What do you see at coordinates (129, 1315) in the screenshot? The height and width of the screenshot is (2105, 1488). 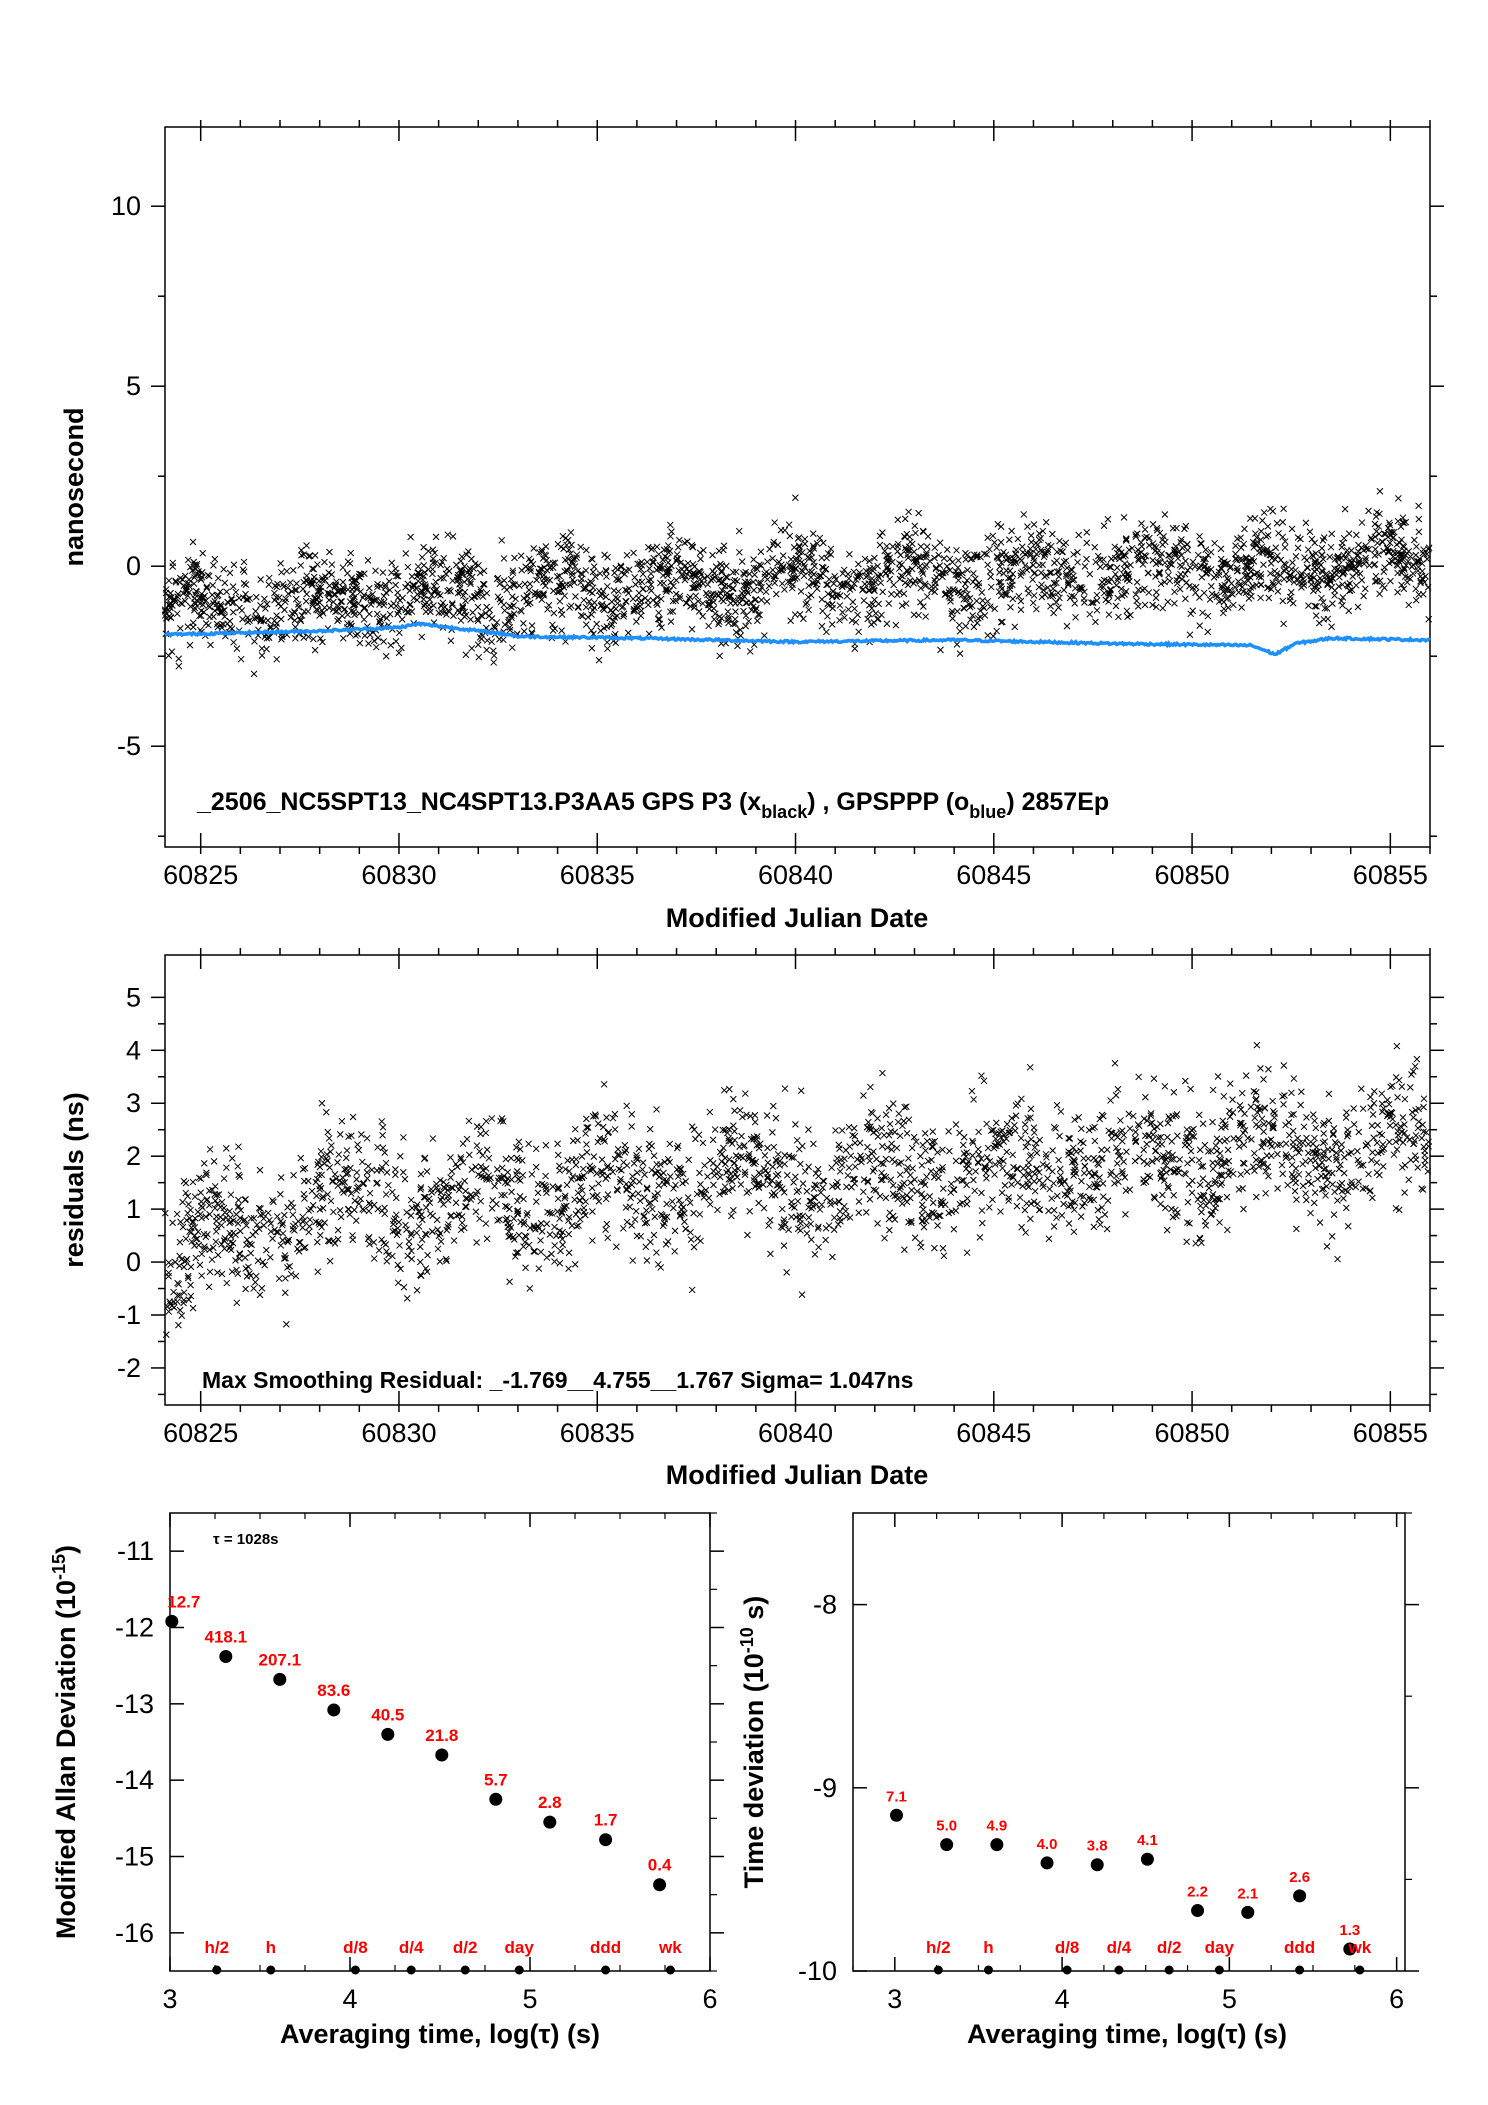 I see `y-tick-label: -1` at bounding box center [129, 1315].